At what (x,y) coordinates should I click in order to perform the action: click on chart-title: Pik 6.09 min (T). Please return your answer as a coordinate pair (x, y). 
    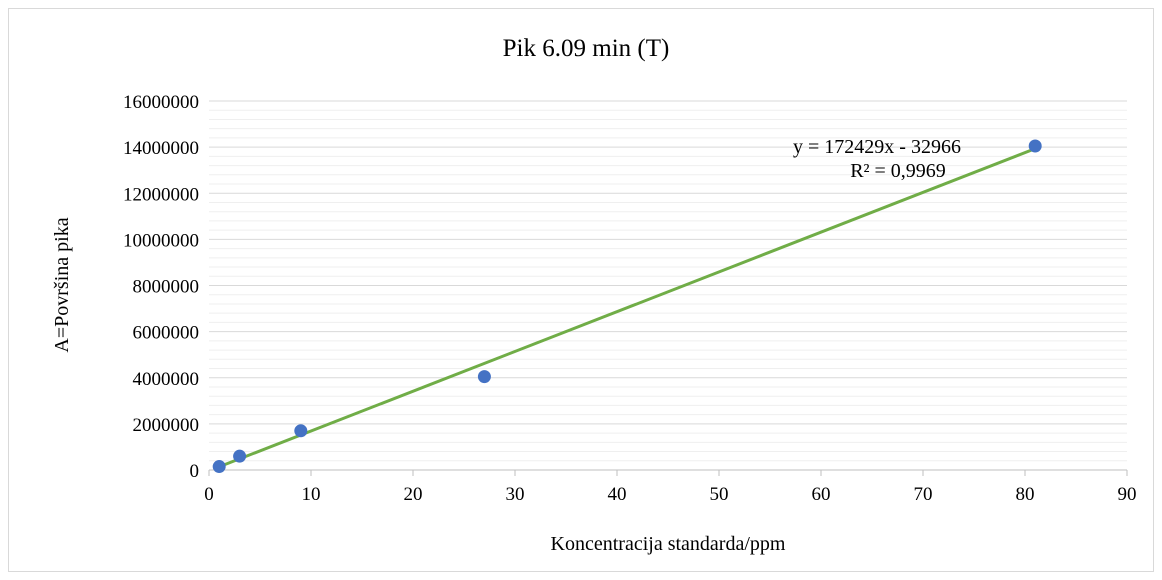
    Looking at the image, I should click on (586, 48).